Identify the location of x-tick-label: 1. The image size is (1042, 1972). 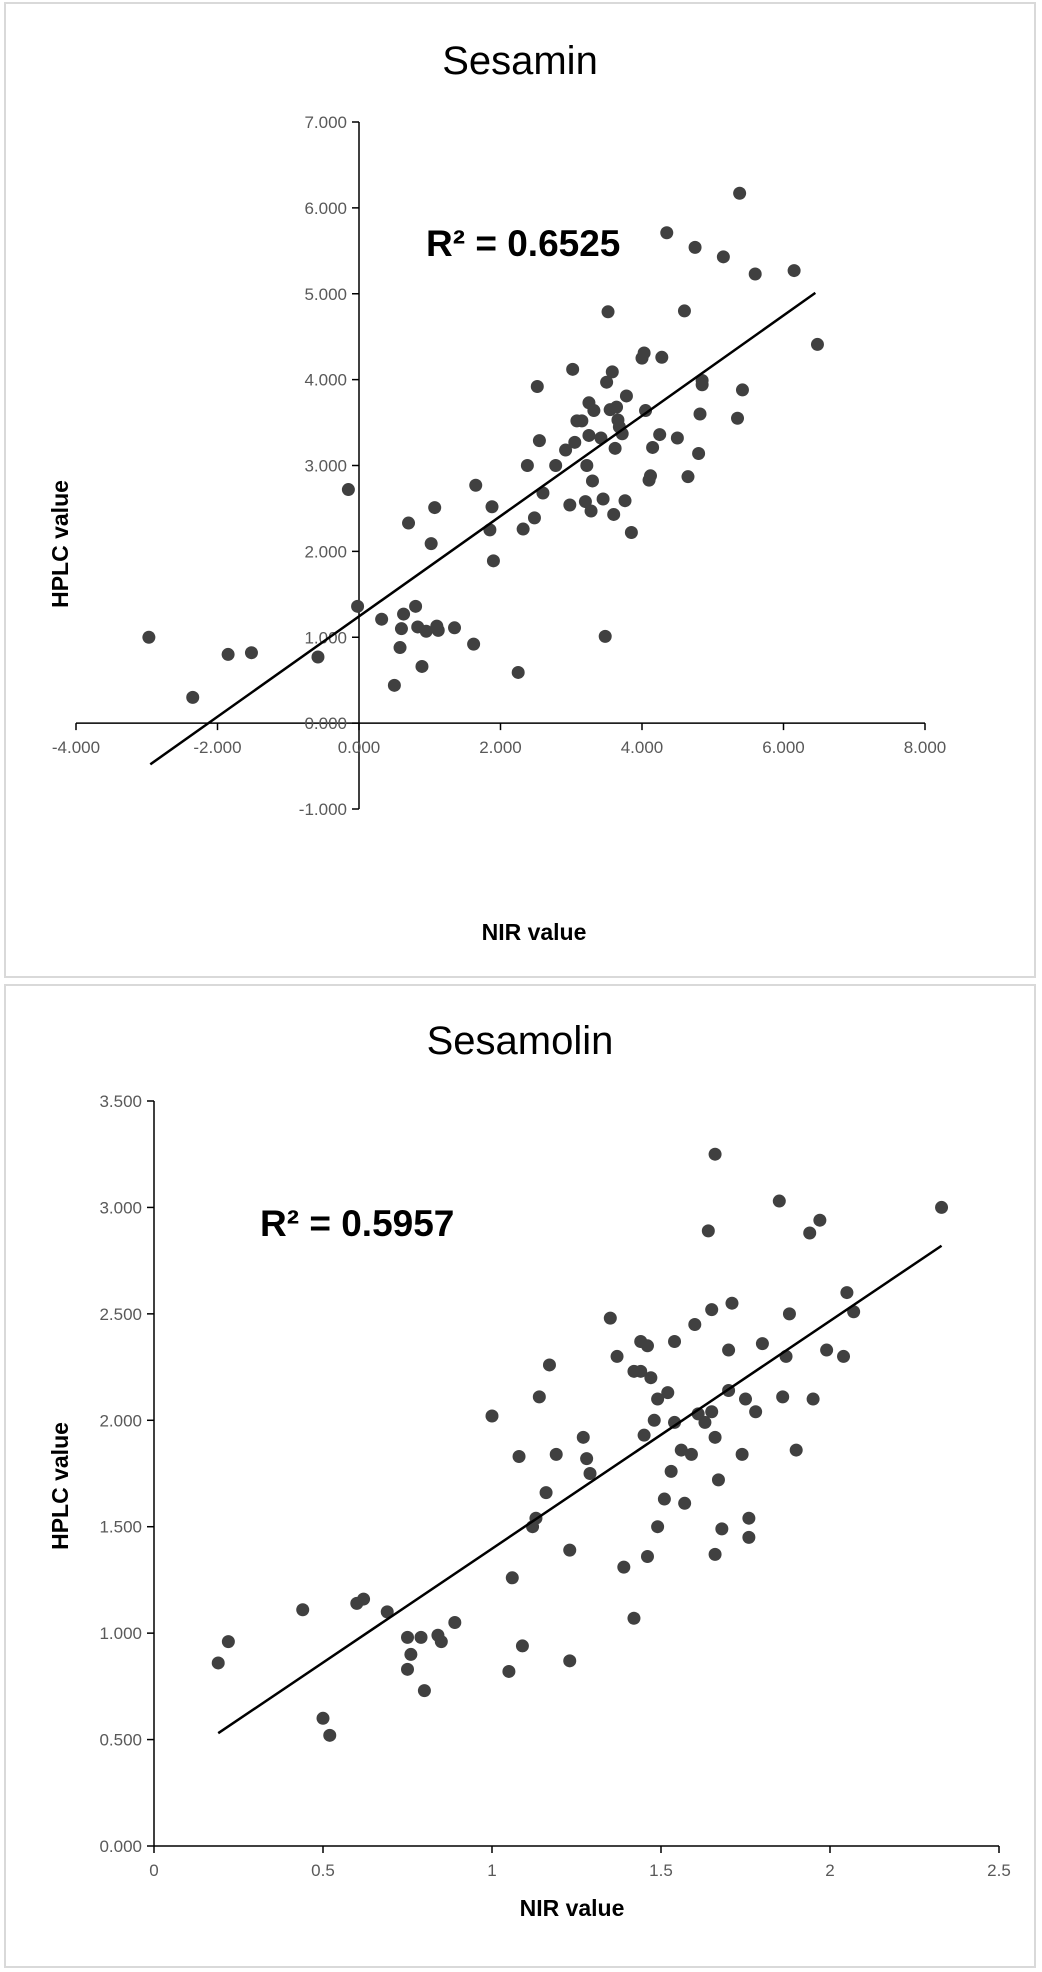
(491, 1870).